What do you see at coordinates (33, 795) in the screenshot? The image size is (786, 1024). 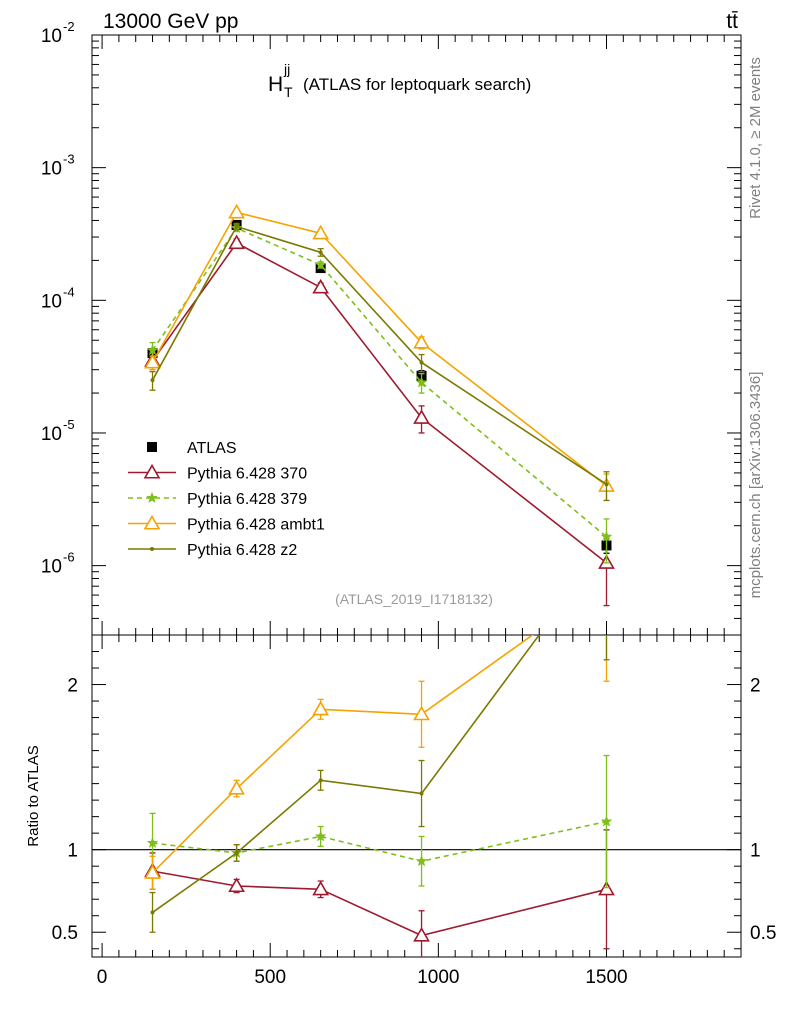 I see `ratio-ylabel: Ratio to ATLAS` at bounding box center [33, 795].